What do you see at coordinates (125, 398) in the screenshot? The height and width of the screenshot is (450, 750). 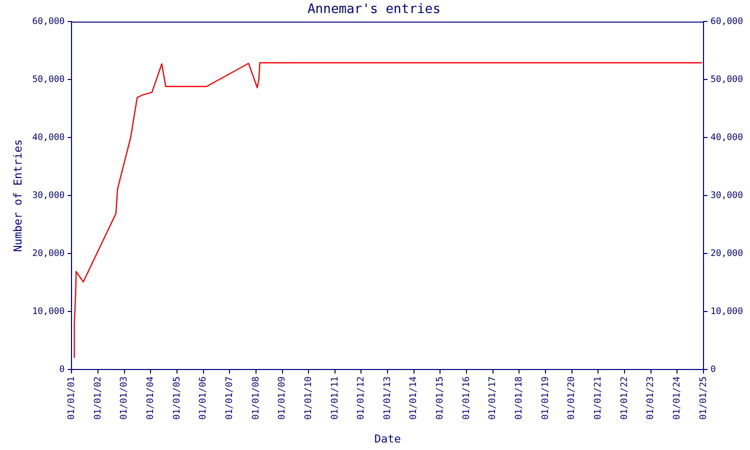 I see `x-tick-label: 01/01/03` at bounding box center [125, 398].